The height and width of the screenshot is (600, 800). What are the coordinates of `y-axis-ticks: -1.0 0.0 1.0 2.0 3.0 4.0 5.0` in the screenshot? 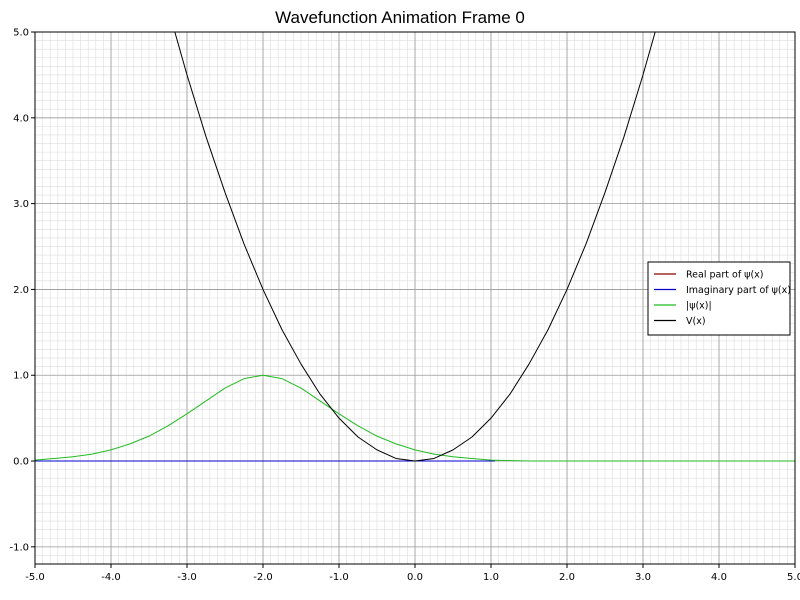 It's located at (22, 290).